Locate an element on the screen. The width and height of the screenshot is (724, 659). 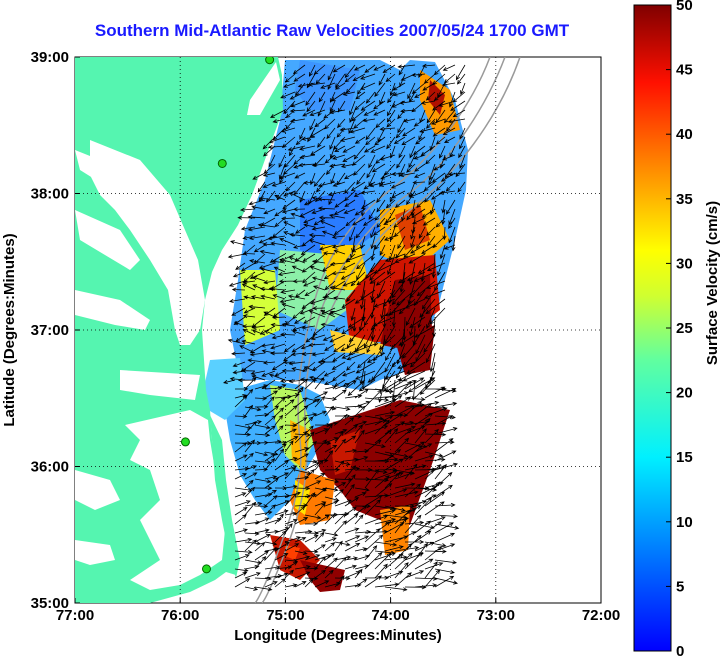
x-tick-label: 72:00 is located at coordinates (601, 615).